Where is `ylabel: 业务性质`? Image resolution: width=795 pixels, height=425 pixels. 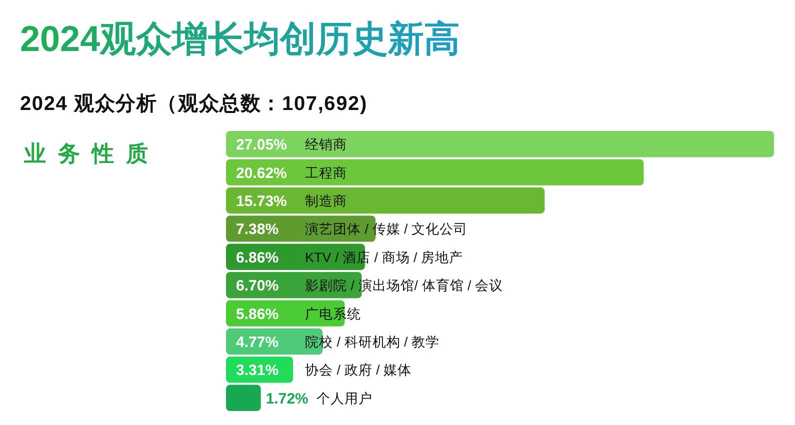 ylabel: 业务性质 is located at coordinates (92, 153).